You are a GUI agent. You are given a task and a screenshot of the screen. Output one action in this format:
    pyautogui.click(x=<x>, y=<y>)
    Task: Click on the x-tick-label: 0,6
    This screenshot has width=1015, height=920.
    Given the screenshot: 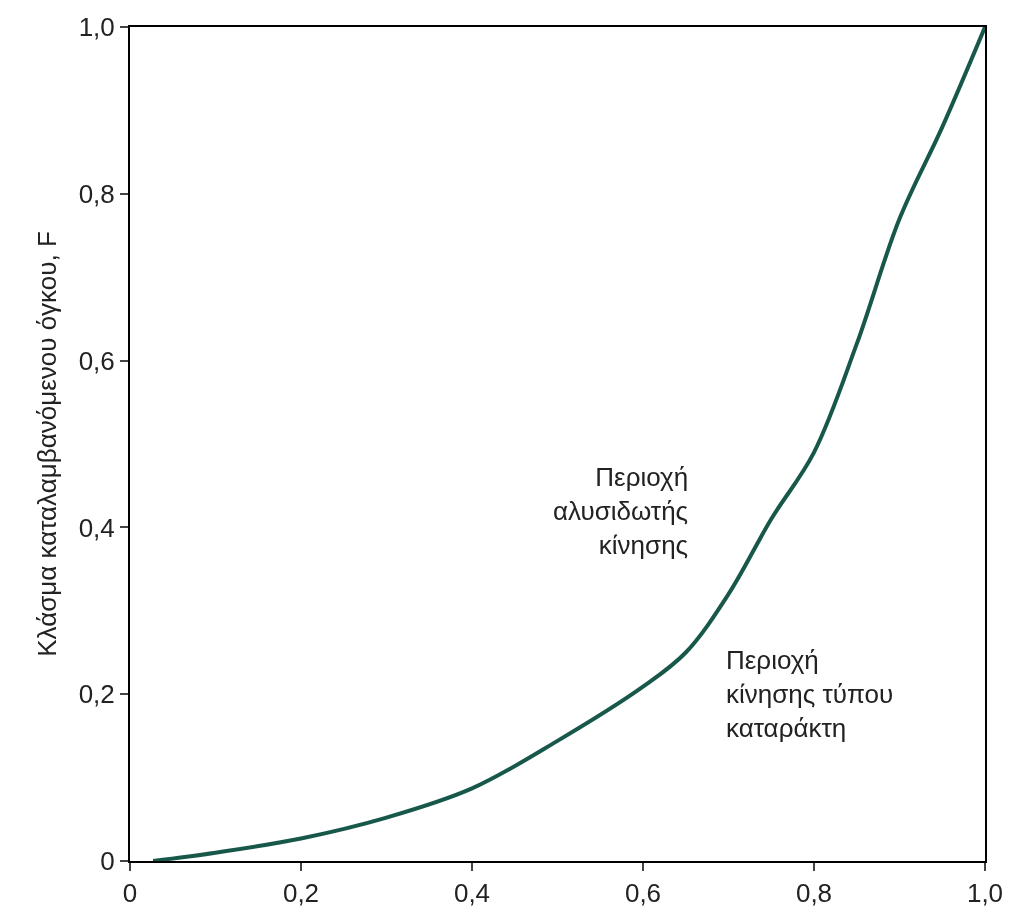 What is the action you would take?
    pyautogui.click(x=643, y=893)
    